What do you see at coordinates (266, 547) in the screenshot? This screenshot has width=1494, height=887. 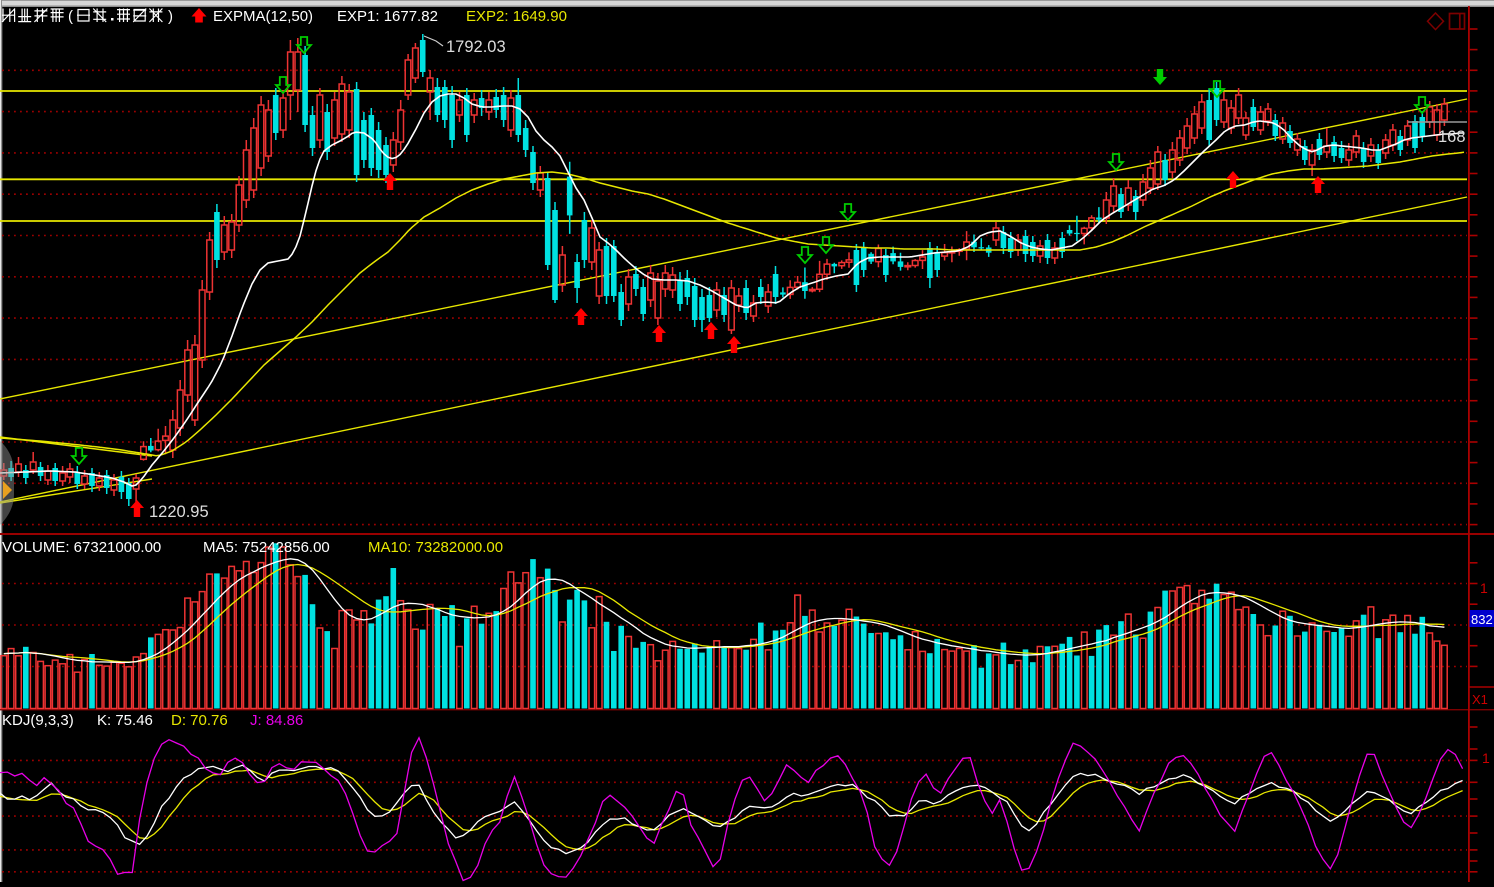 I see `svg-text: MA5: 75242856.00` at bounding box center [266, 547].